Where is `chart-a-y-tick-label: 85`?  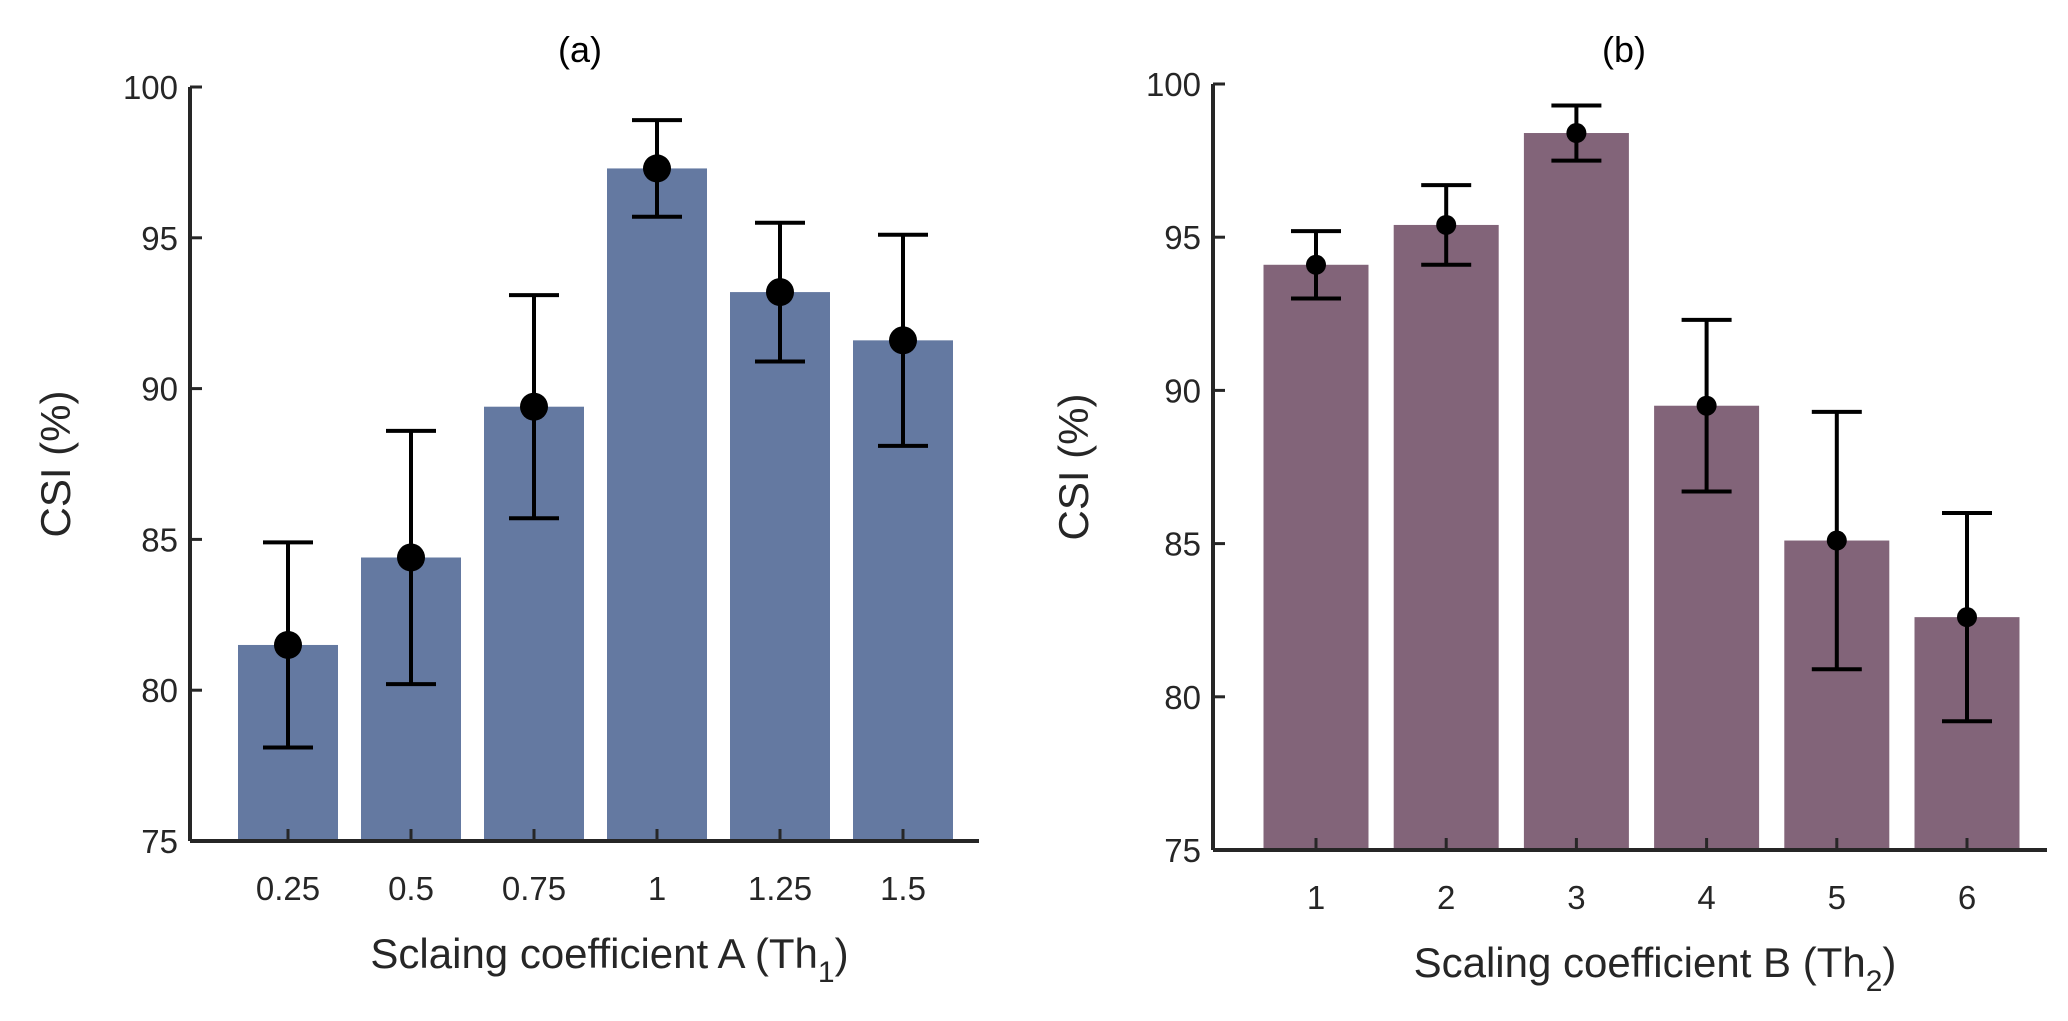
chart-a-y-tick-label: 85 is located at coordinates (159, 539).